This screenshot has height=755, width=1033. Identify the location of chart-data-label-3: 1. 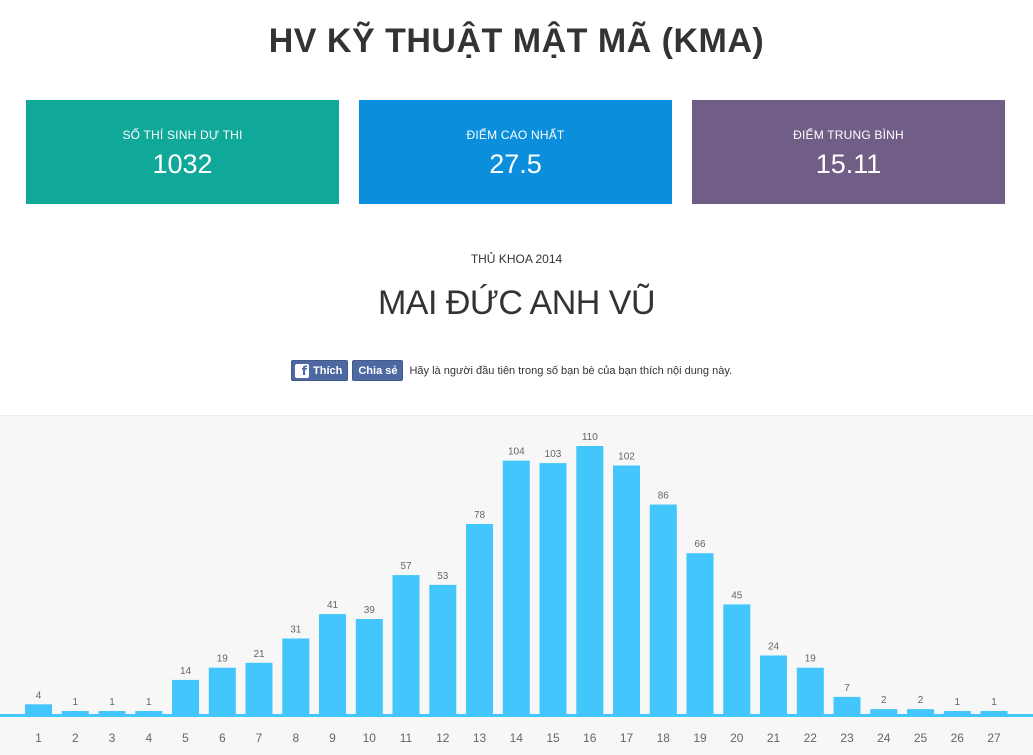
(112, 702).